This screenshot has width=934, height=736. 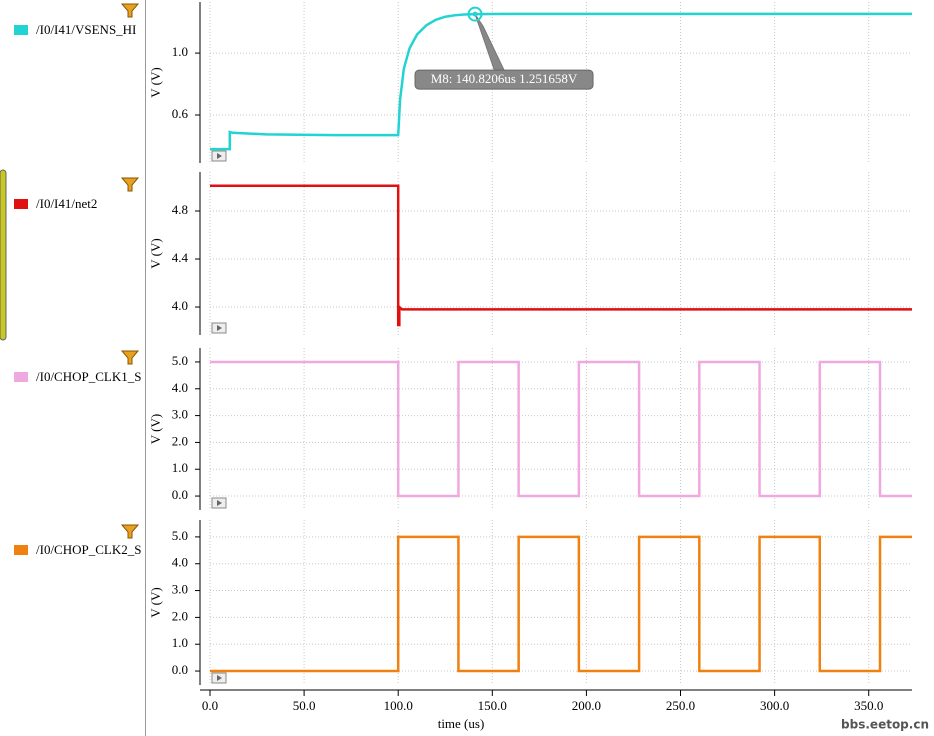 I want to click on marker-dot, so click(x=475, y=14).